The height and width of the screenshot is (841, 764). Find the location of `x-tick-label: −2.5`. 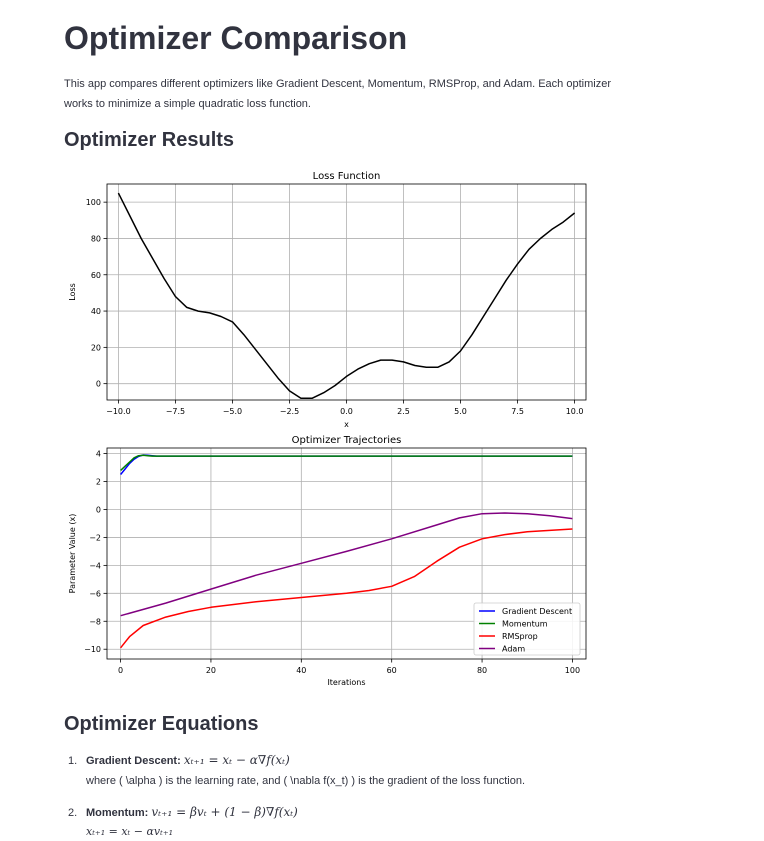

x-tick-label: −2.5 is located at coordinates (289, 411).